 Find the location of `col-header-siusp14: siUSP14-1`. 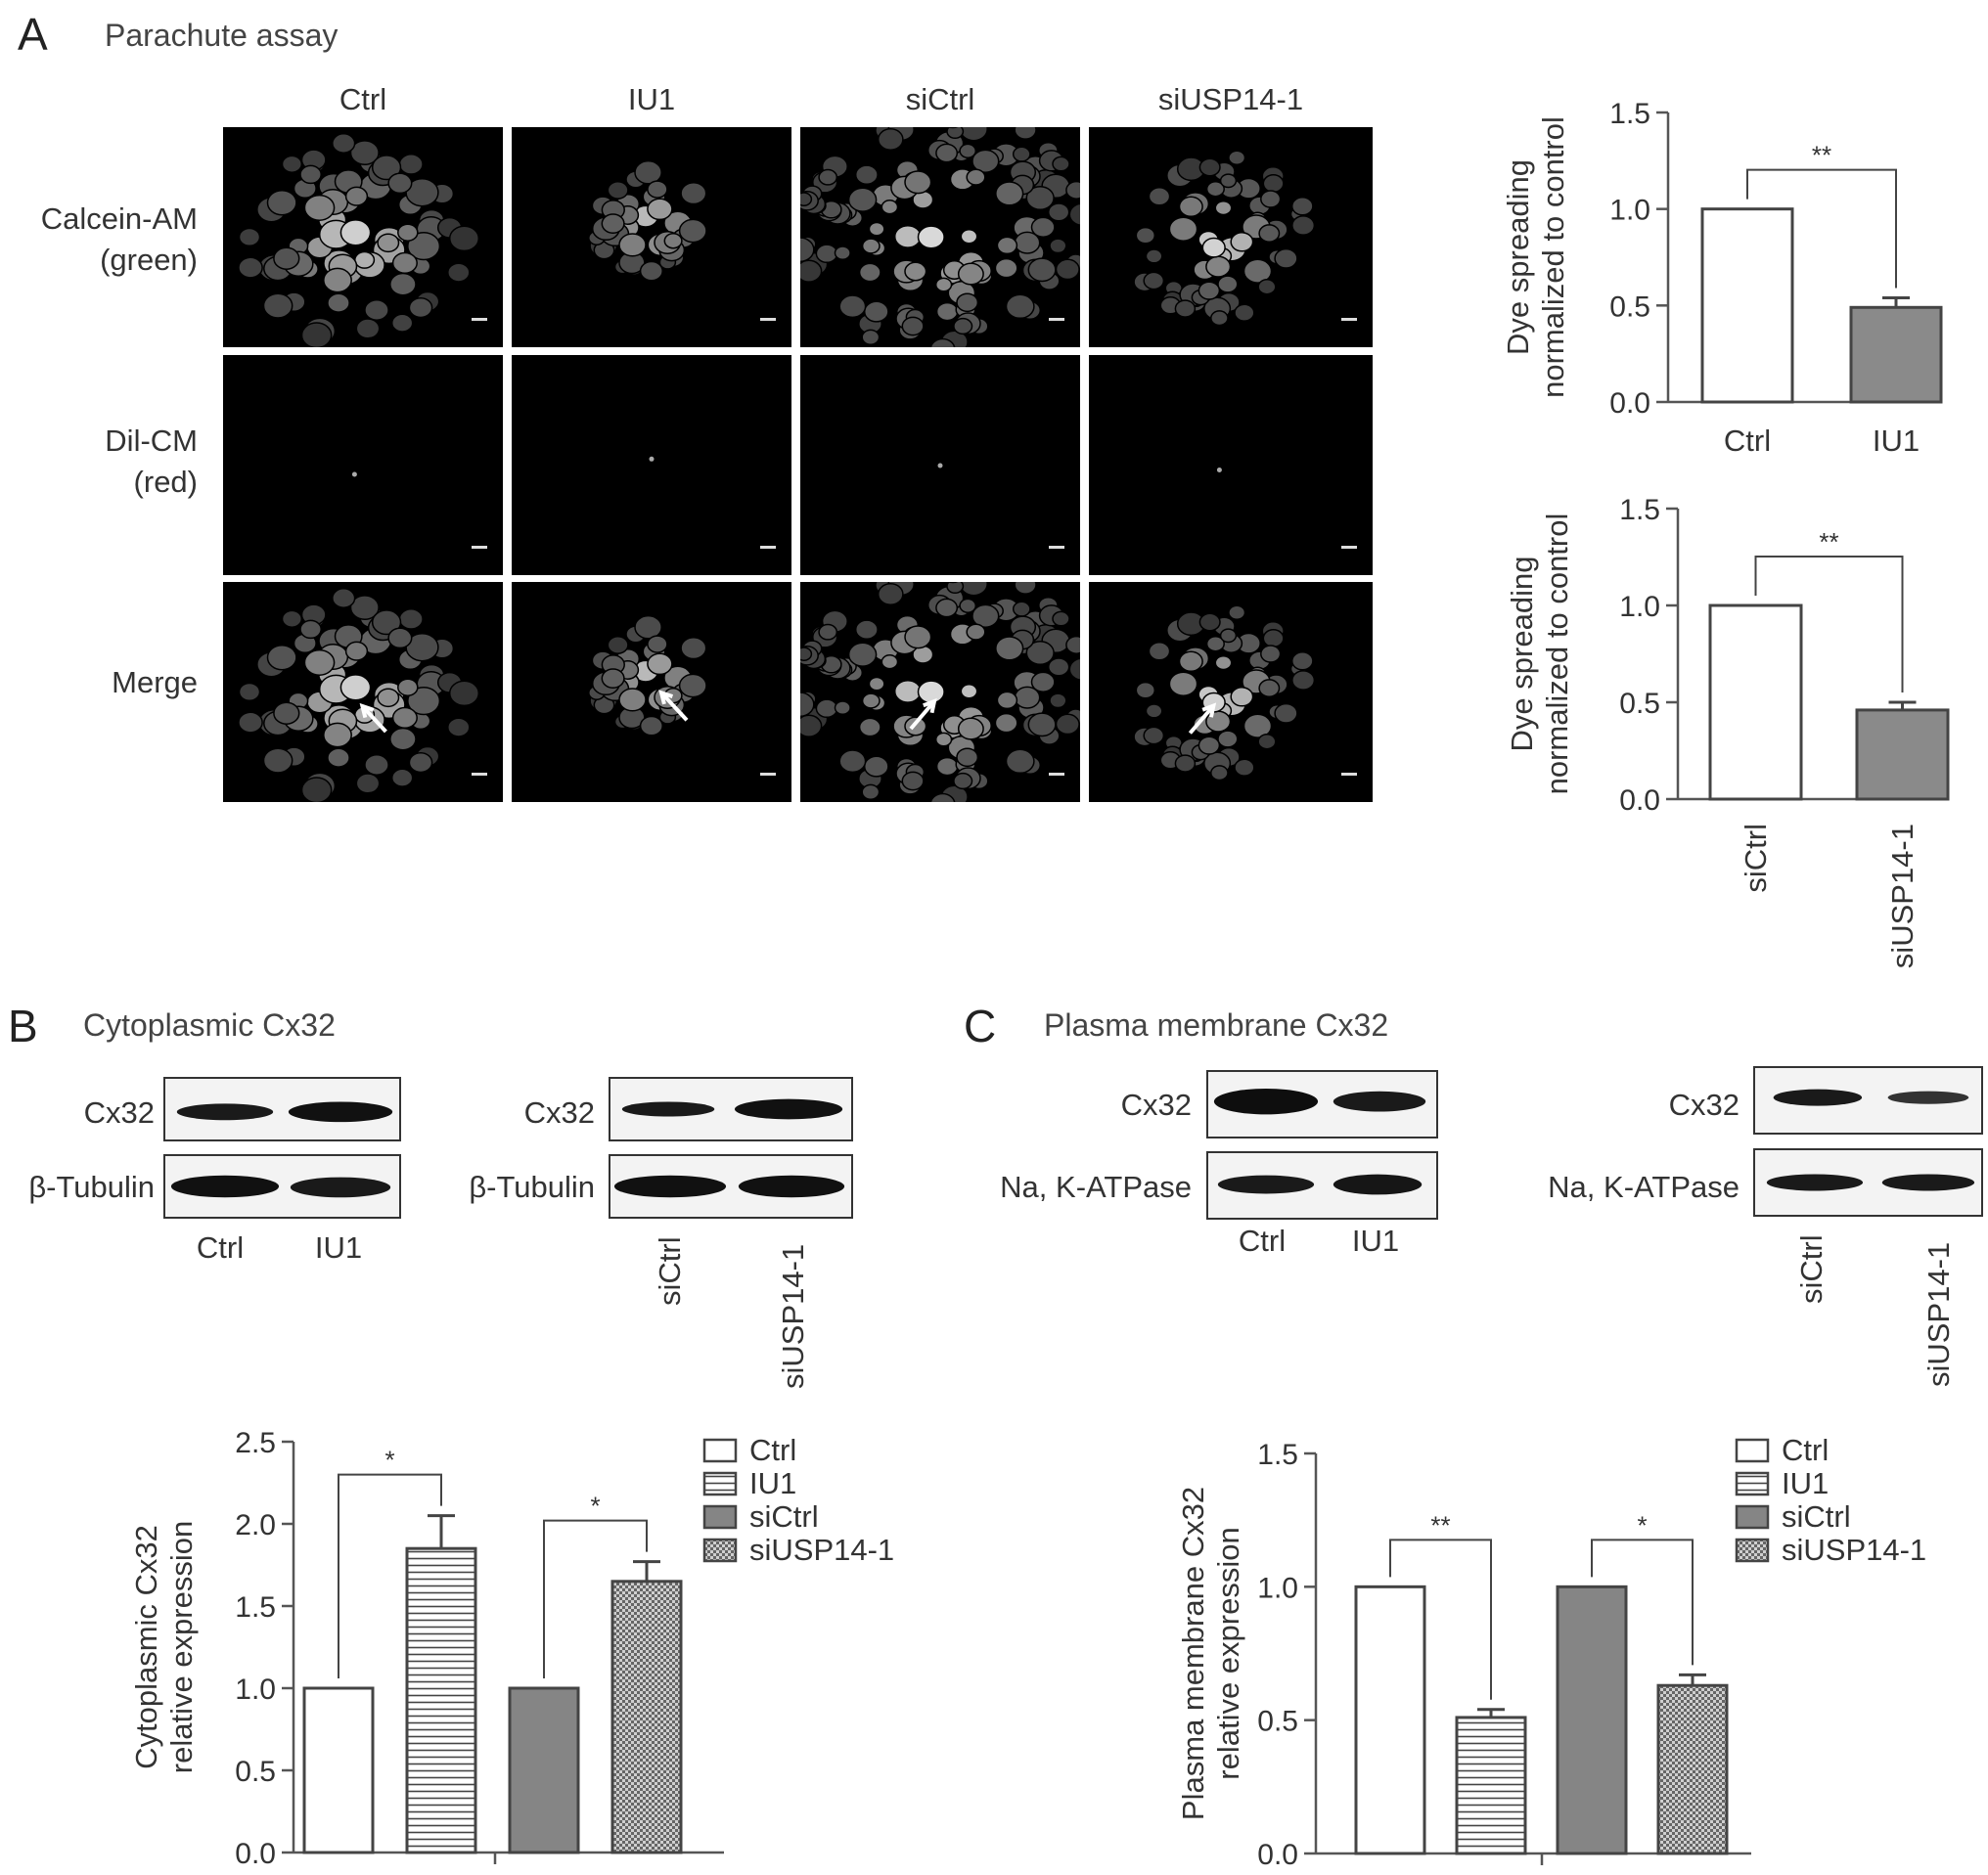

col-header-siusp14: siUSP14-1 is located at coordinates (1230, 99).